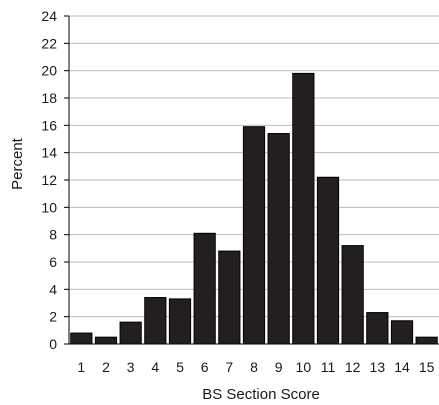 The image size is (439, 405). Describe the element at coordinates (304, 367) in the screenshot. I see `x-tick-label: 10` at that location.